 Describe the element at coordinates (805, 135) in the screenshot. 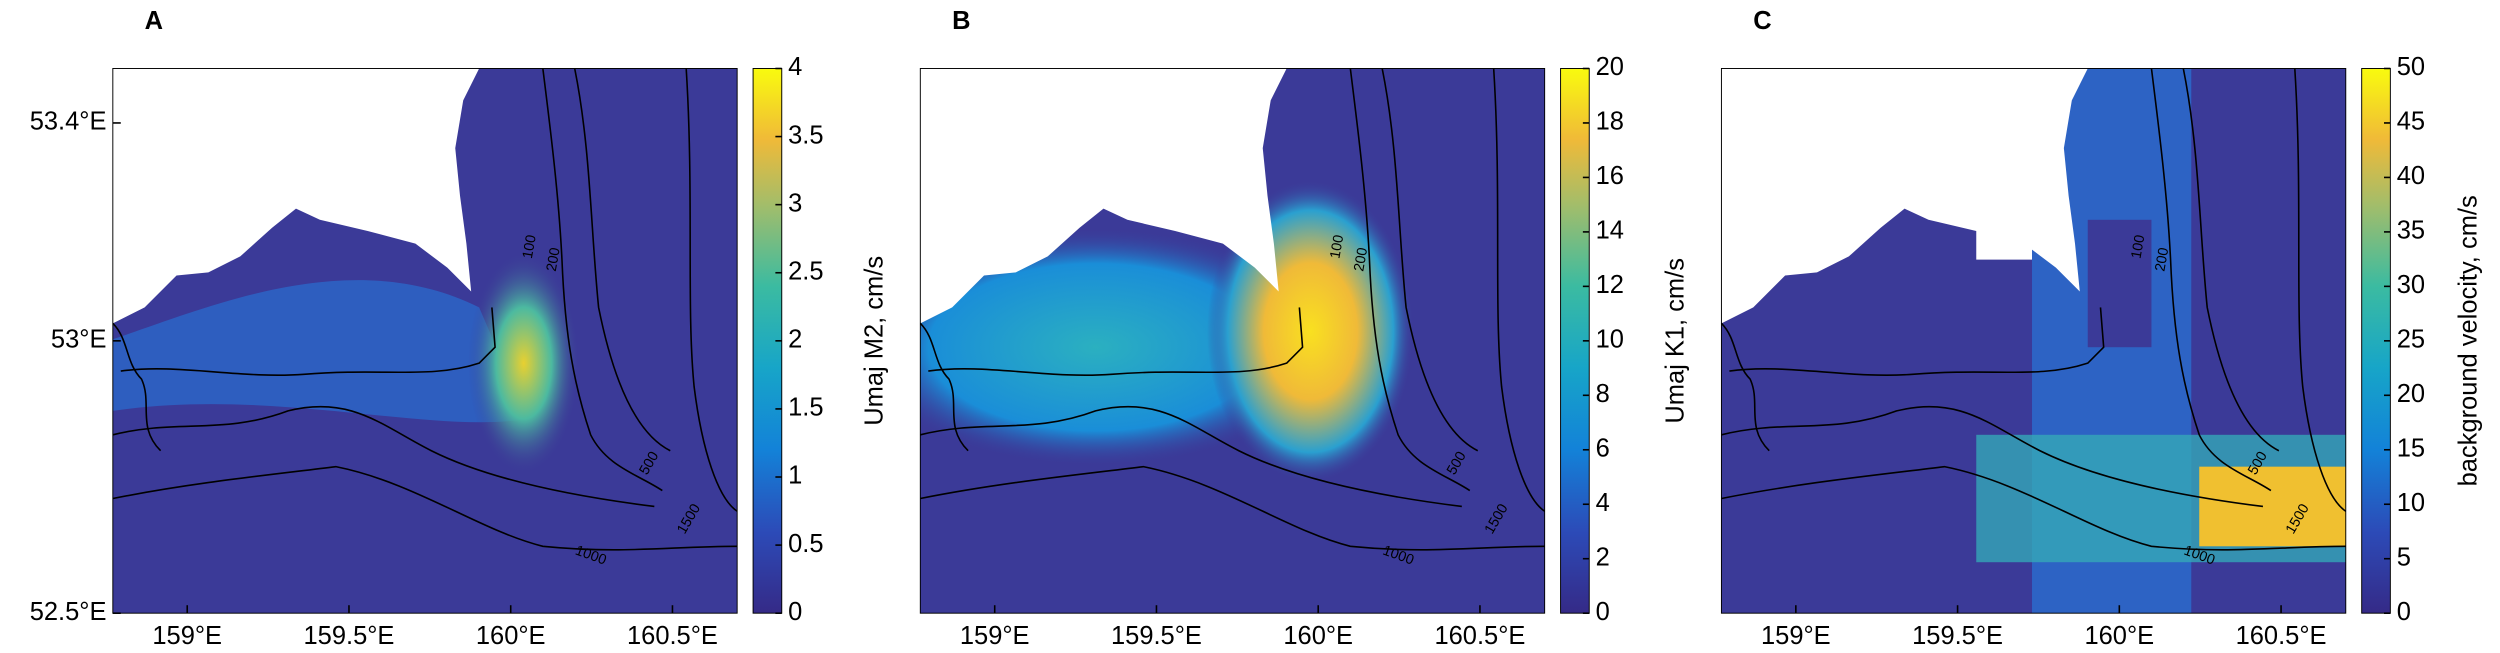

I see `colorbar-tick-label: 3.5` at that location.